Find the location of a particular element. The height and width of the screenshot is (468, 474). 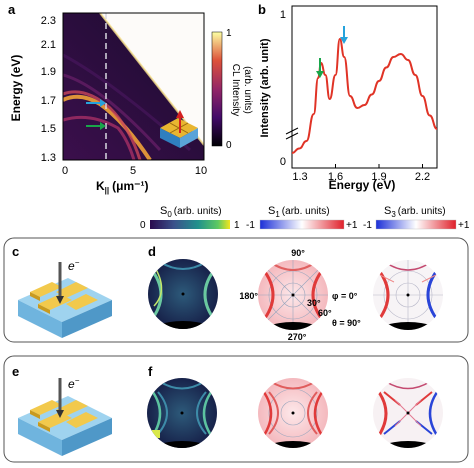

panel-a-colorbar-unit: (arb. units) is located at coordinates (247, 90).